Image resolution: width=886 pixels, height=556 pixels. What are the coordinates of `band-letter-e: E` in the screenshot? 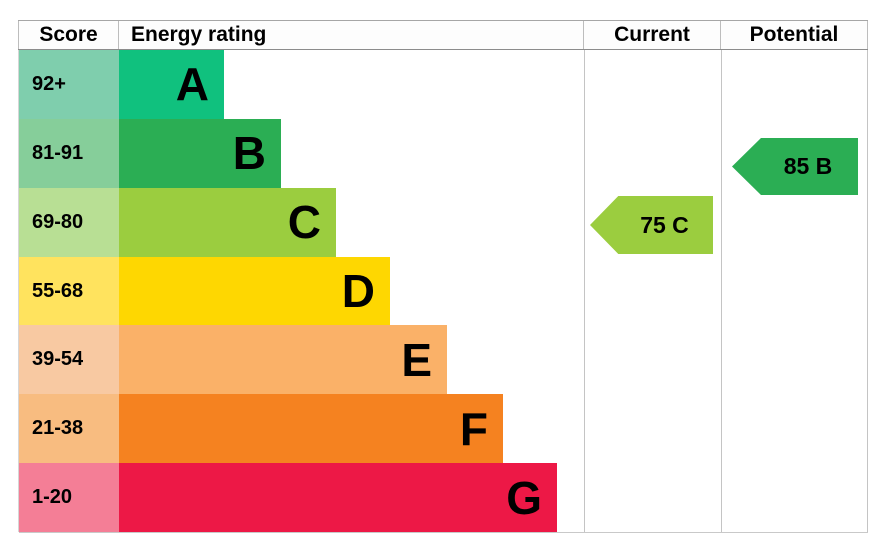 It's located at (416, 359).